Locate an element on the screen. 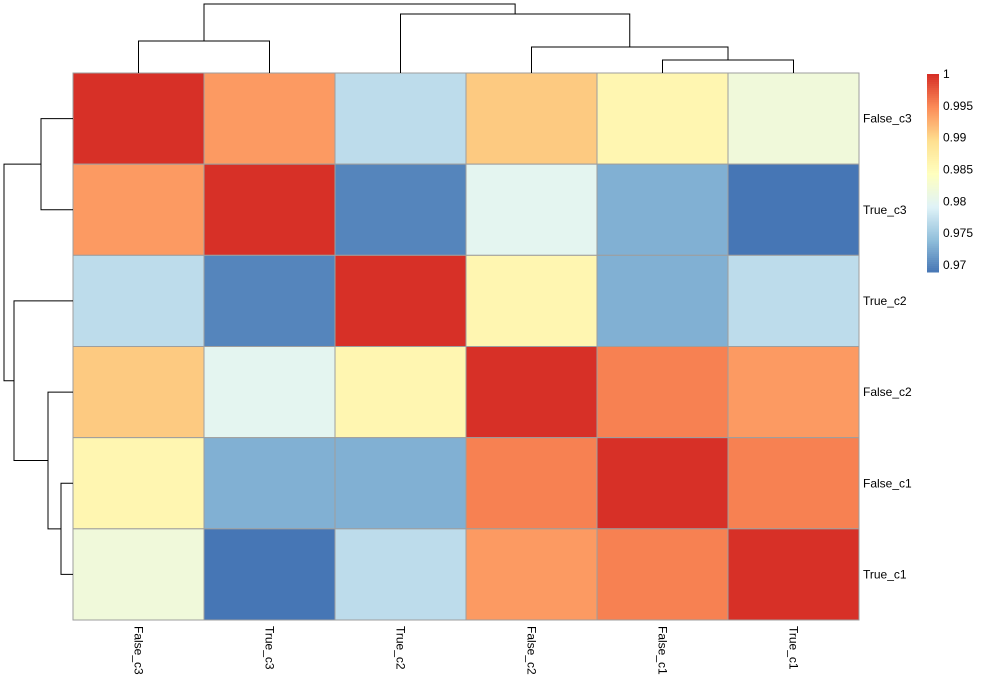 This screenshot has width=984, height=692. heatmap-cell-True_c1-False_c3 is located at coordinates (138, 574).